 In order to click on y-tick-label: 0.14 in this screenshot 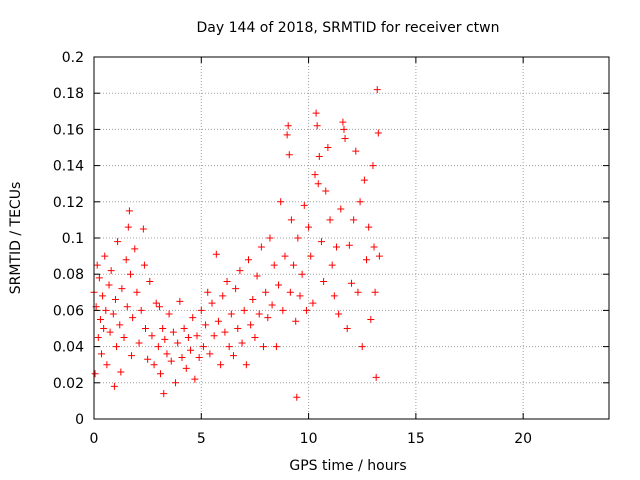, I will do `click(68, 167)`.